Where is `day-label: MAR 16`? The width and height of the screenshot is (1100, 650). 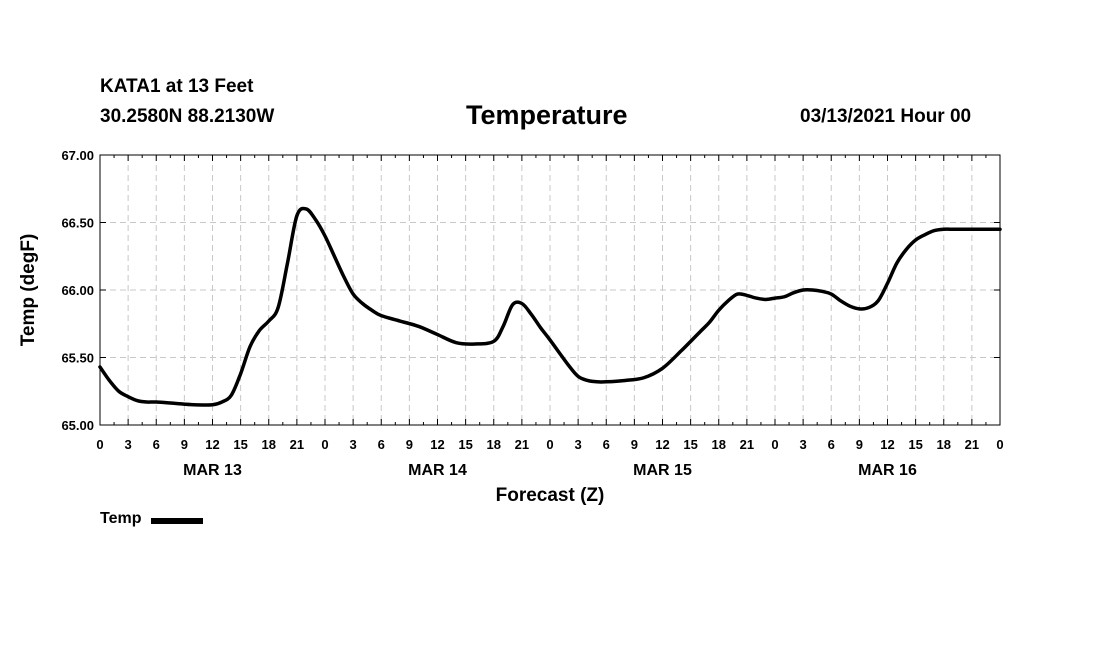
day-label: MAR 16 is located at coordinates (887, 470).